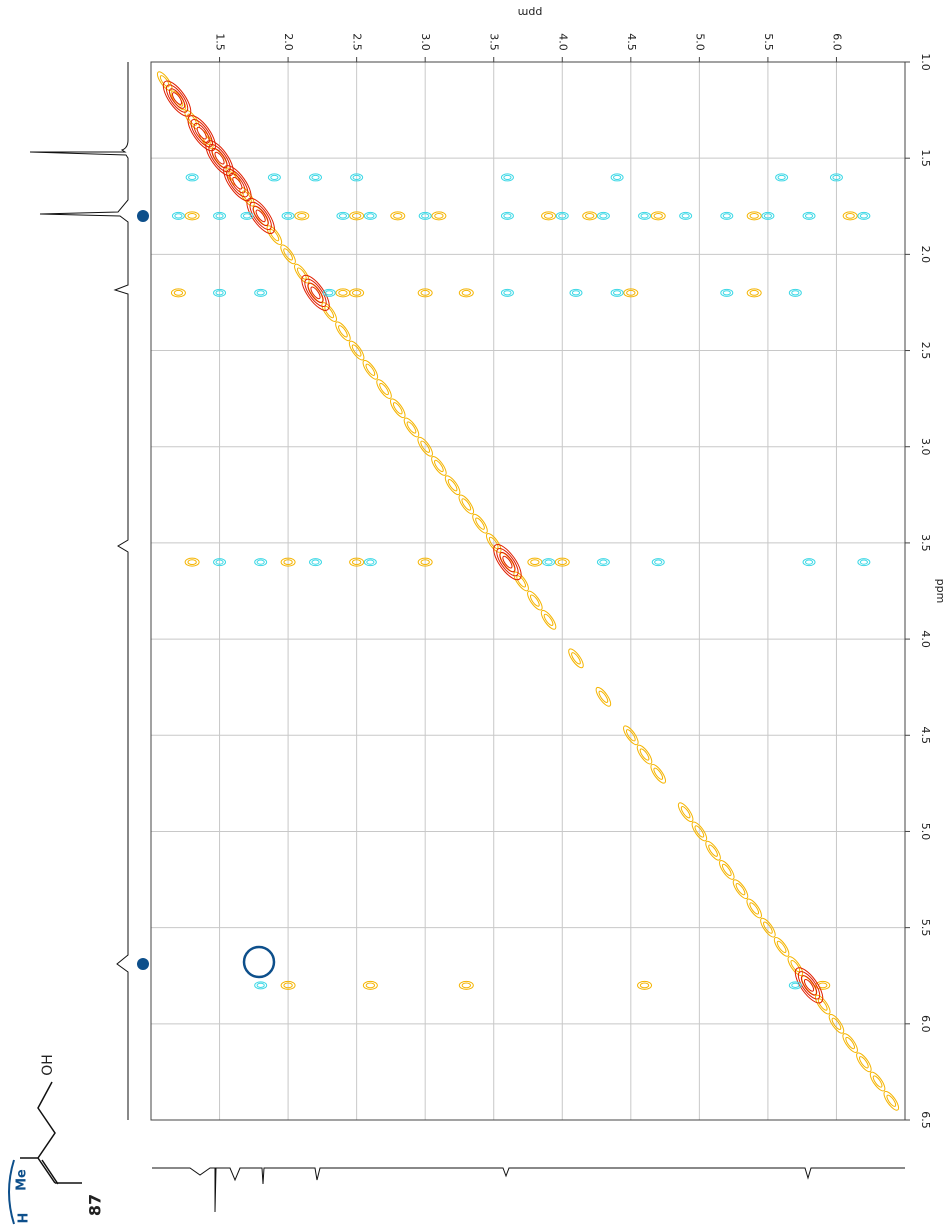 The width and height of the screenshot is (951, 1232). Describe the element at coordinates (48, 1065) in the screenshot. I see `molecule-label: OH` at that location.